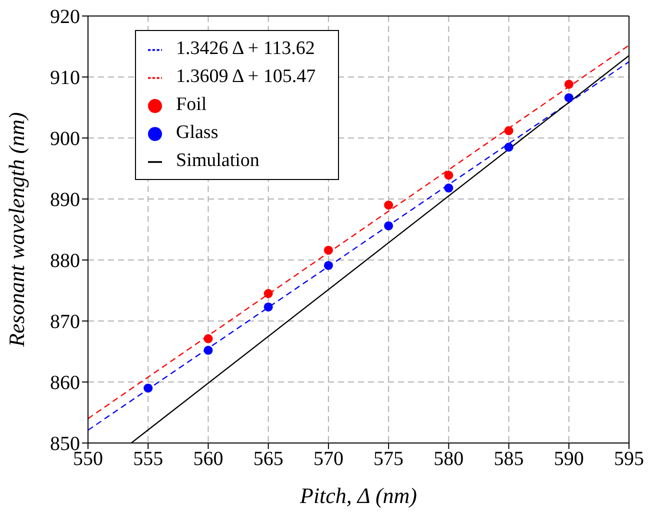 The width and height of the screenshot is (655, 522). What do you see at coordinates (16, 230) in the screenshot?
I see `y-axis-title: Resonant wavelength (nm)` at bounding box center [16, 230].